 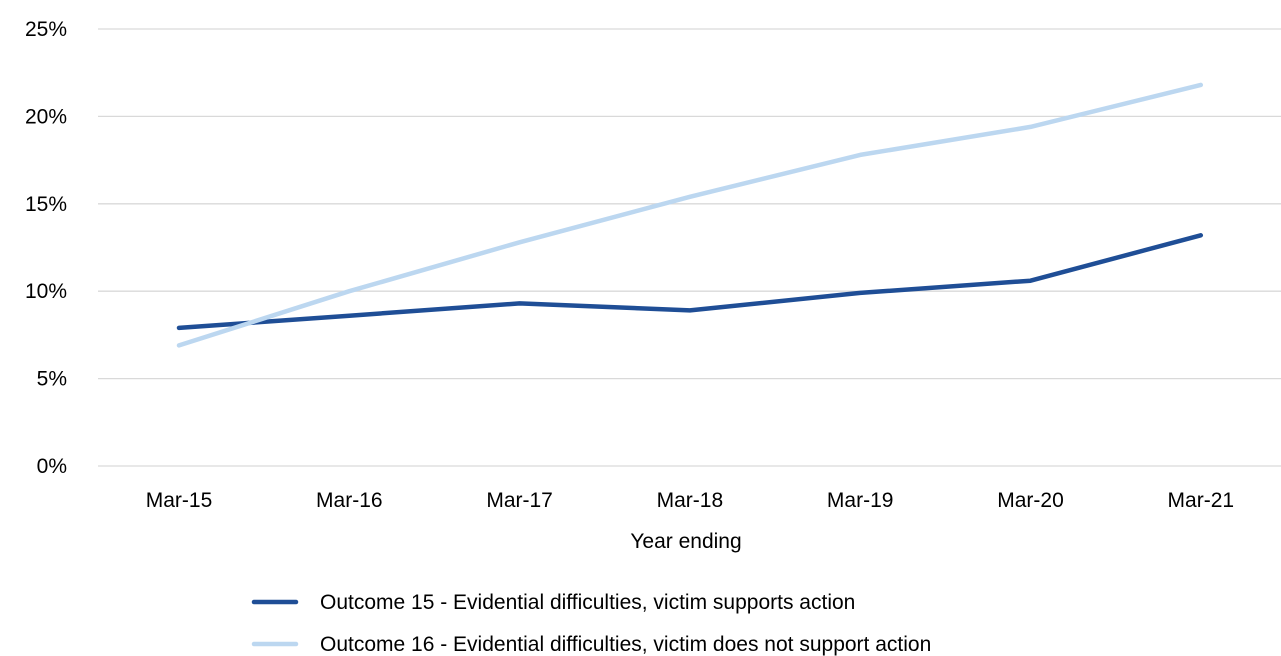 What do you see at coordinates (52, 466) in the screenshot?
I see `y-tick-label: 0%` at bounding box center [52, 466].